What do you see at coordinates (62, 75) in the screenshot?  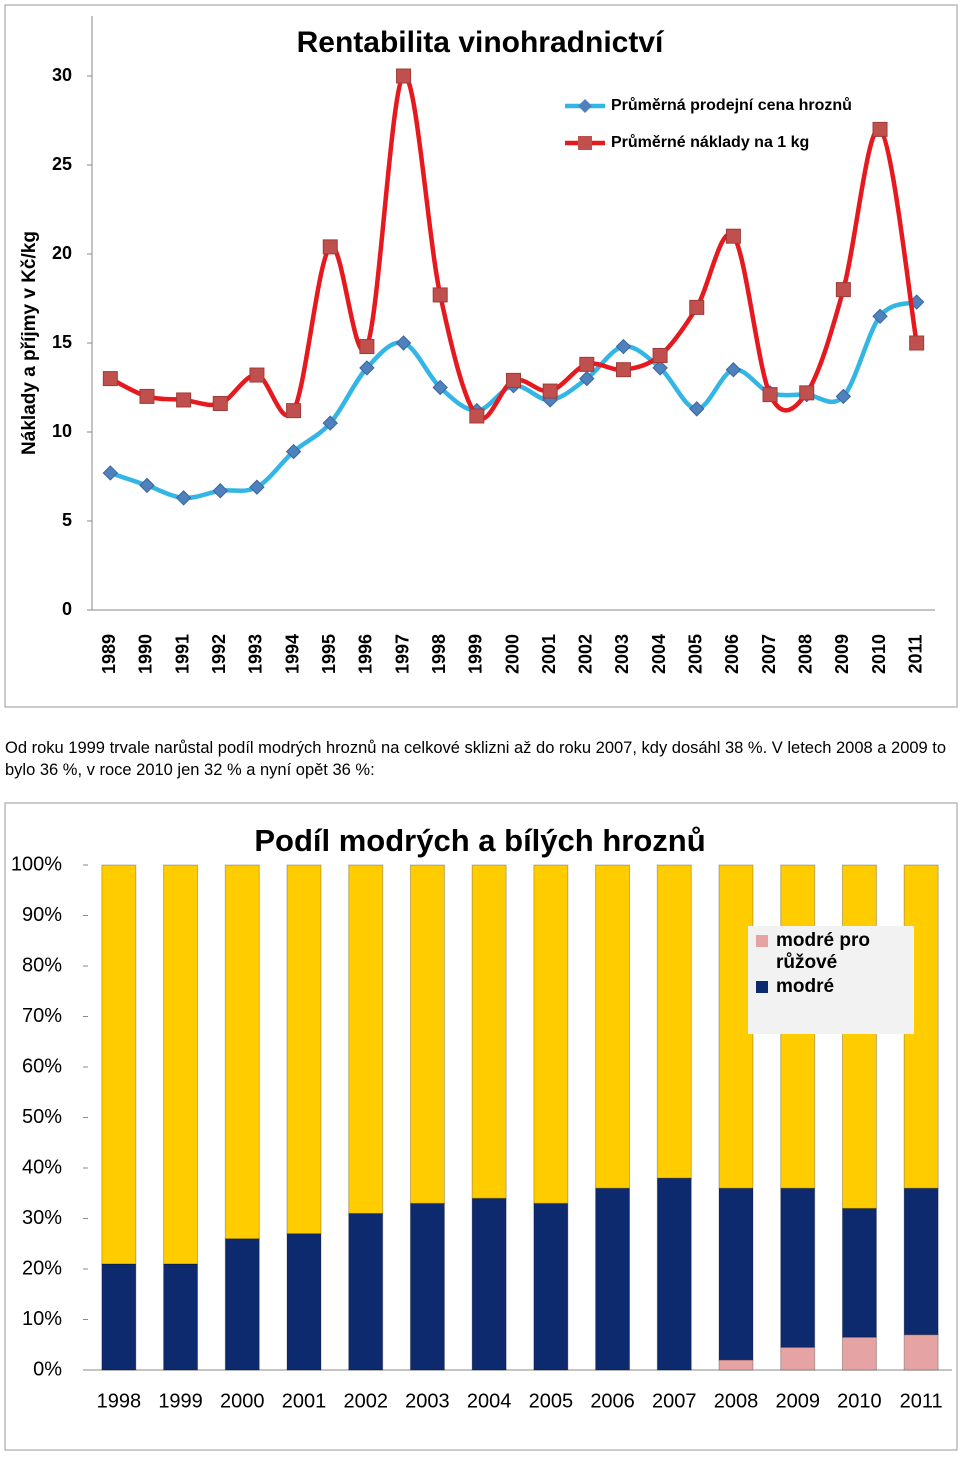 I see `y-tick-label: 30` at bounding box center [62, 75].